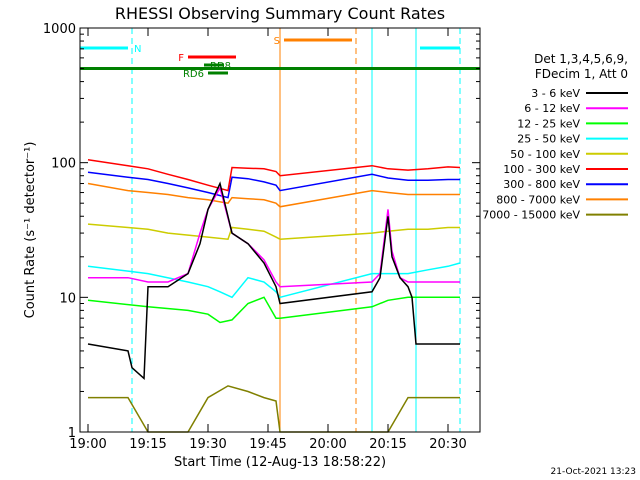  I want to click on annotation-label-n: N, so click(137, 49).